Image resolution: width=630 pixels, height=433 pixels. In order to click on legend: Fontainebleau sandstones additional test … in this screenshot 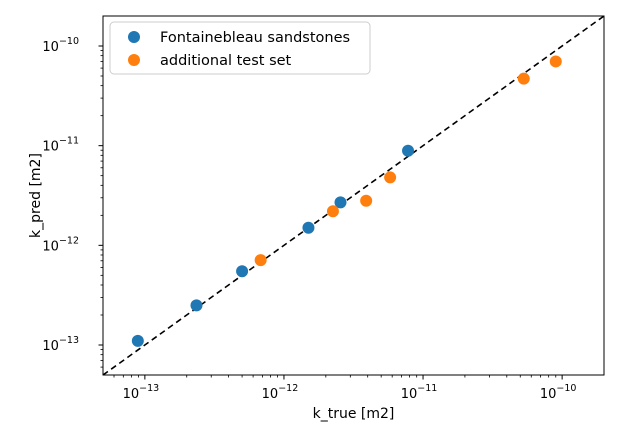, I will do `click(240, 48)`.